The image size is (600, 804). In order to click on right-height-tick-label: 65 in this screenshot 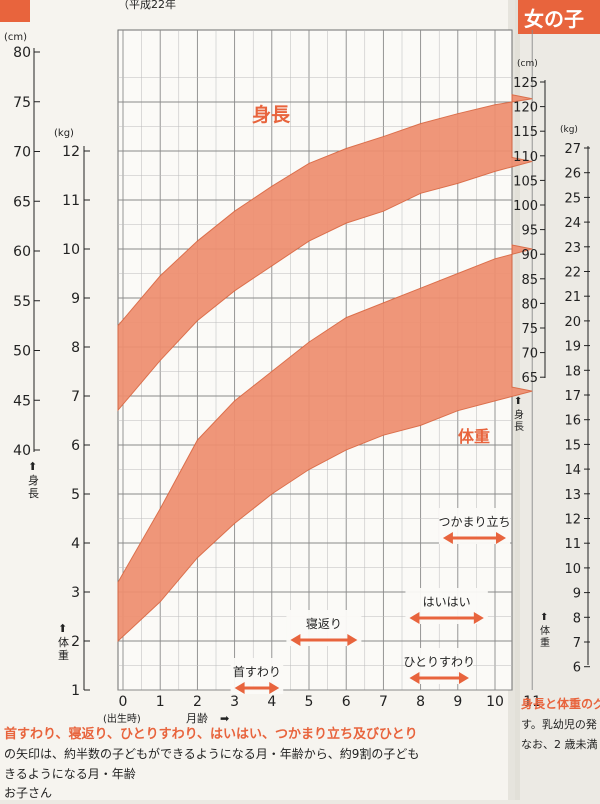, I will do `click(529, 378)`.